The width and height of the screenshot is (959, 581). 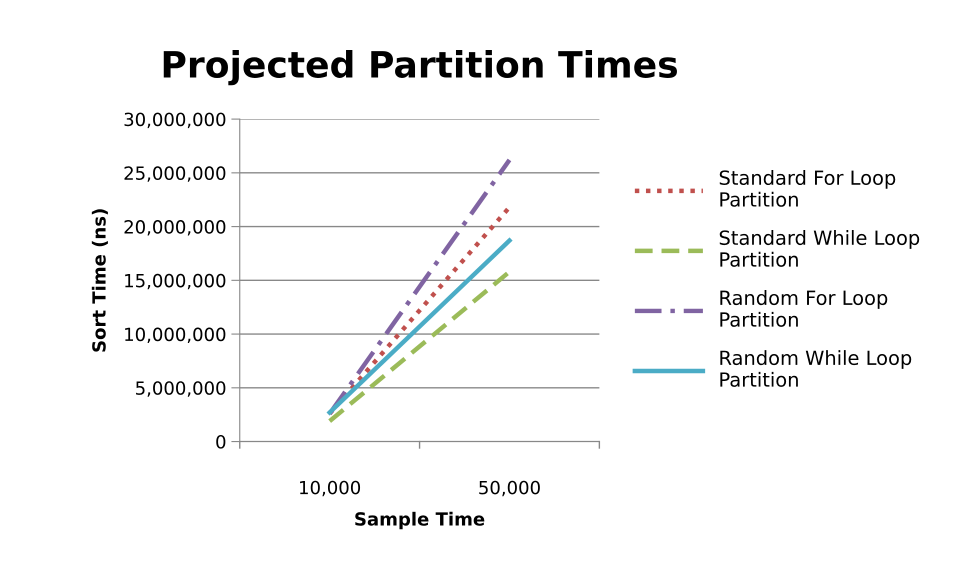 What do you see at coordinates (175, 282) in the screenshot?
I see `y-tick-label: 15,000,000` at bounding box center [175, 282].